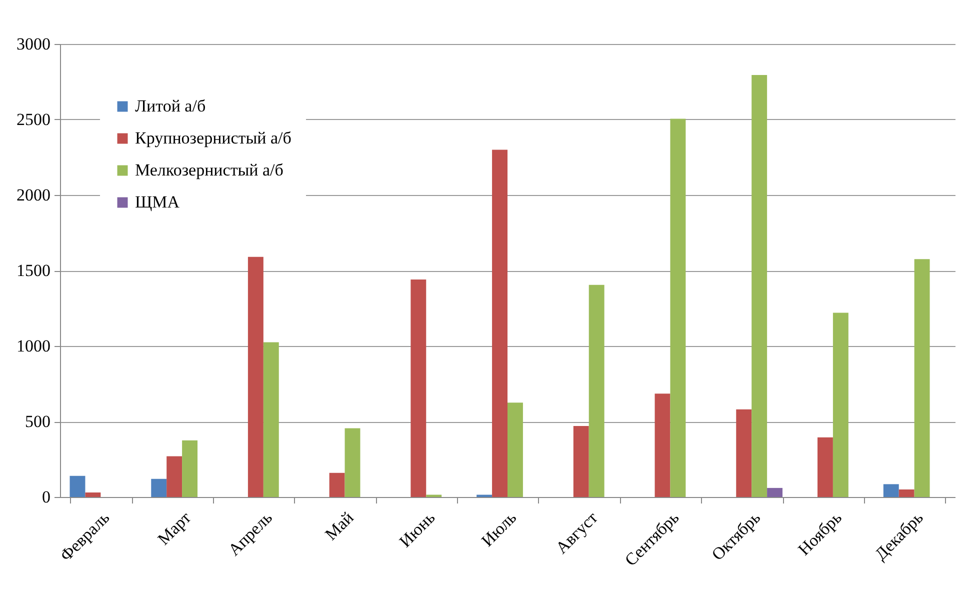 The height and width of the screenshot is (610, 957). I want to click on y-tick-label: 2500, so click(33, 119).